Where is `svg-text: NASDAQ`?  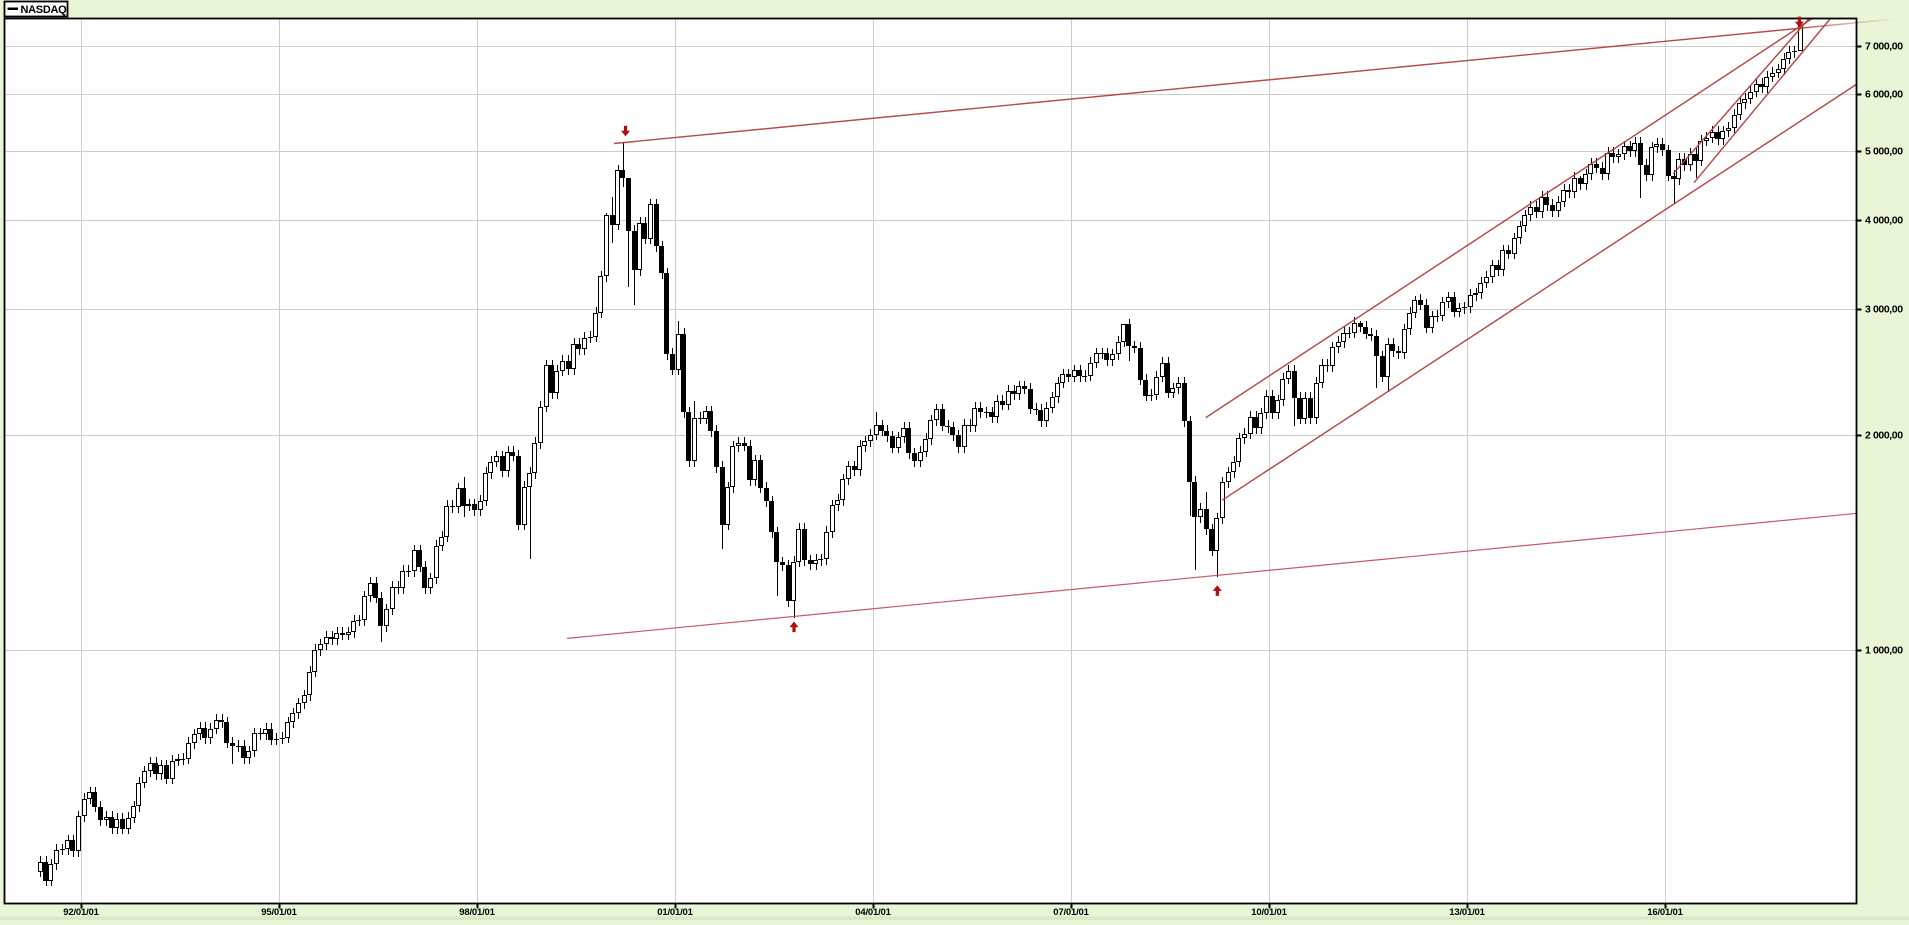 svg-text: NASDAQ is located at coordinates (44, 10).